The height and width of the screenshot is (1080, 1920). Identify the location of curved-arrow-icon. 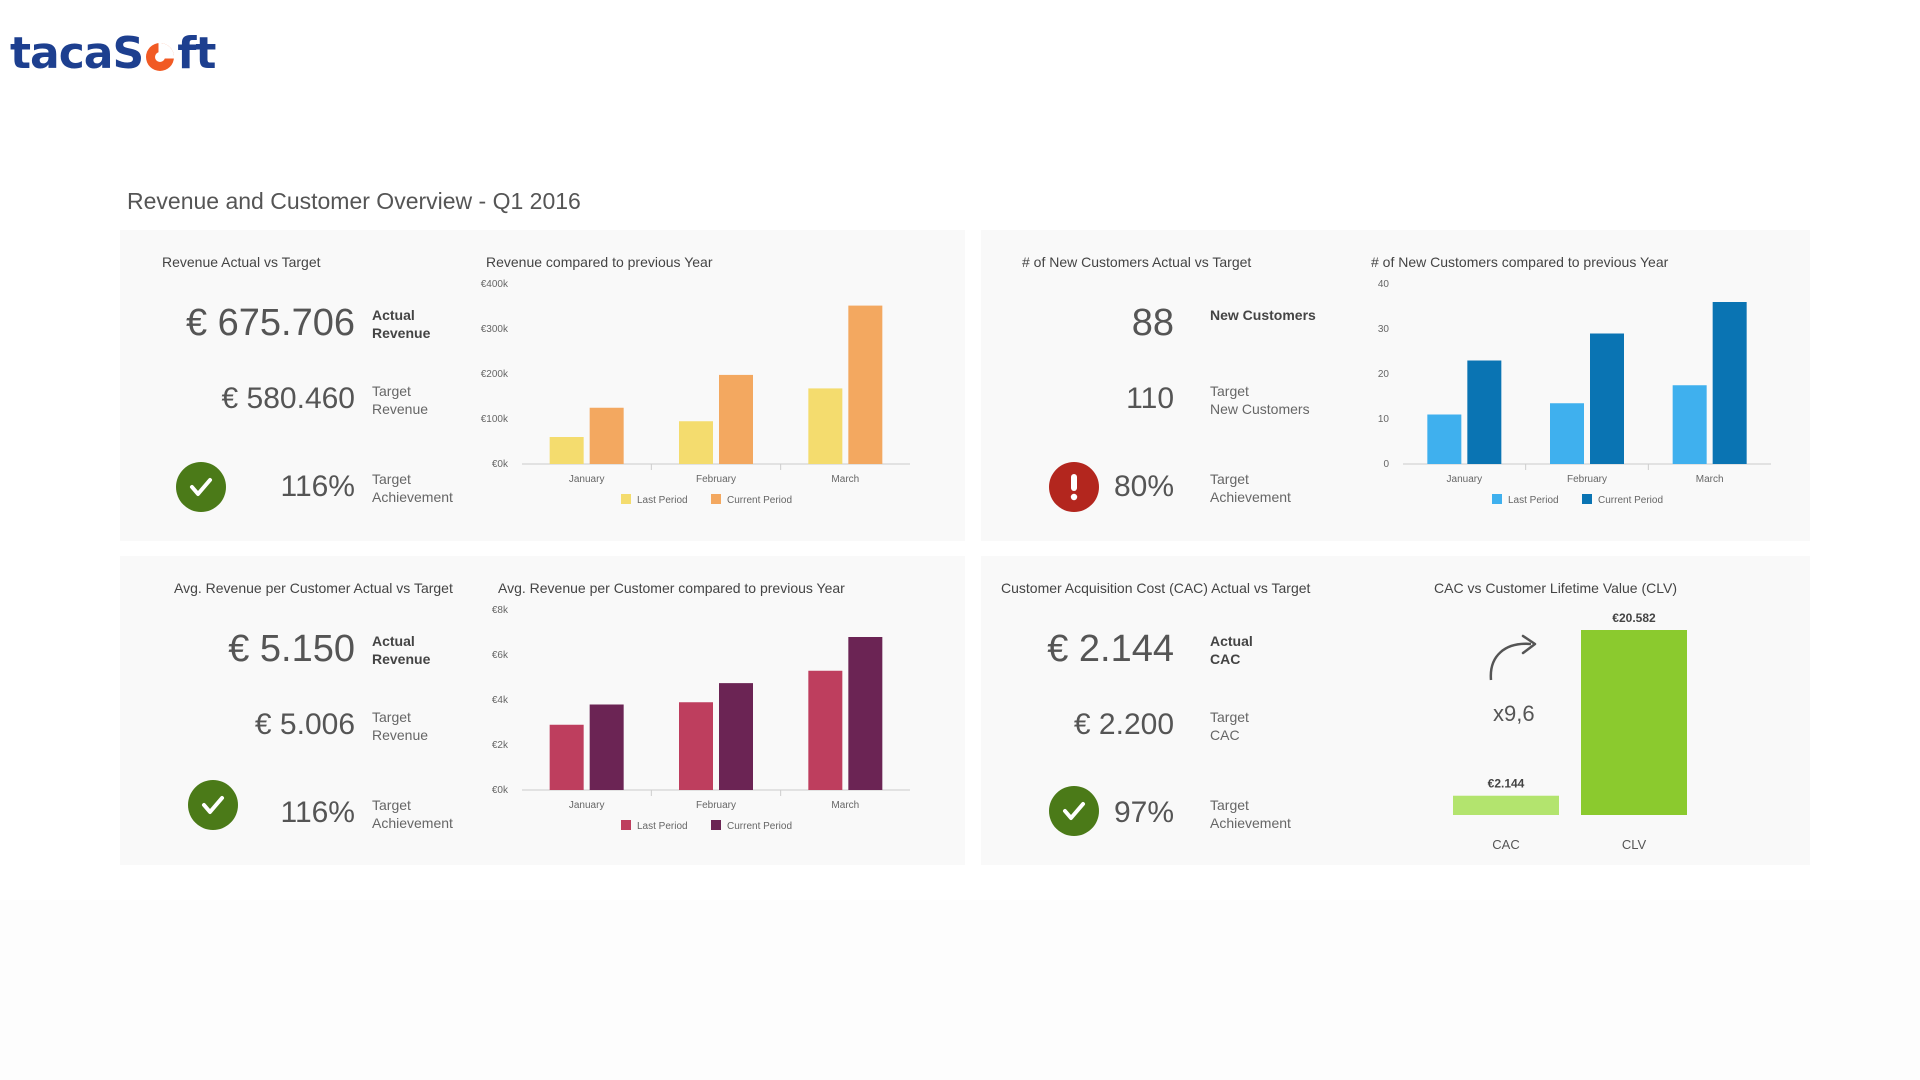
(1513, 657).